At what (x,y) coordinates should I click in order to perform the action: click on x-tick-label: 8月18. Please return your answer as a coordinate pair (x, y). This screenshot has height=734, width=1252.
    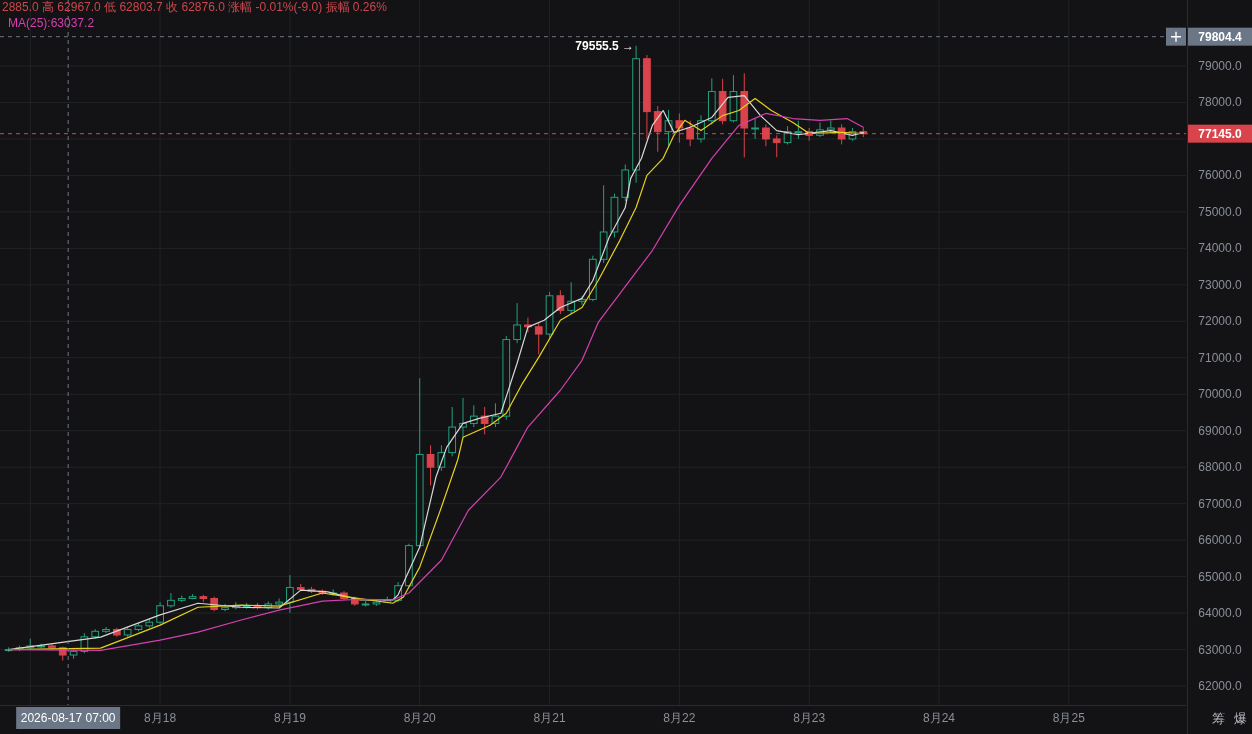
    Looking at the image, I should click on (160, 718).